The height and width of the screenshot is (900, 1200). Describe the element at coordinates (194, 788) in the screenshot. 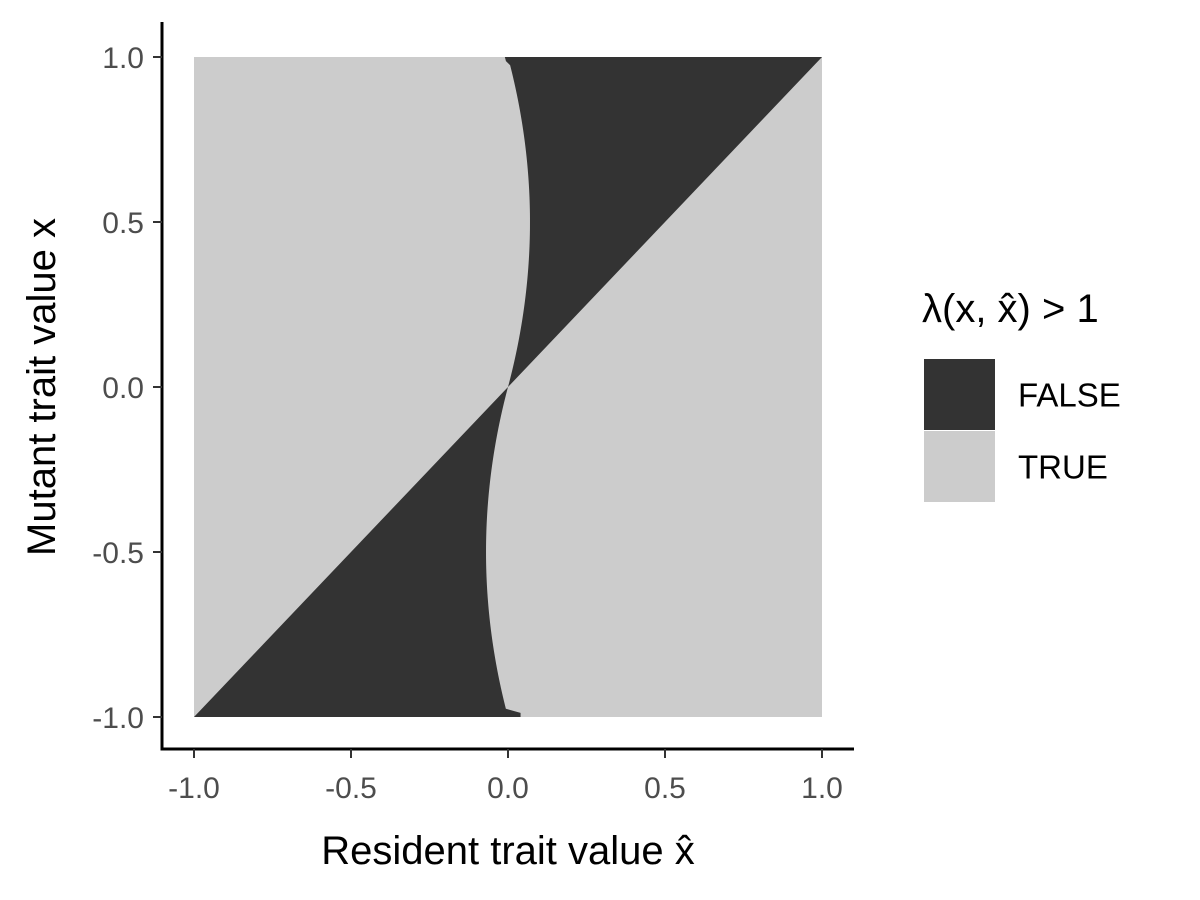

I see `x-tick-label: -1.0` at that location.